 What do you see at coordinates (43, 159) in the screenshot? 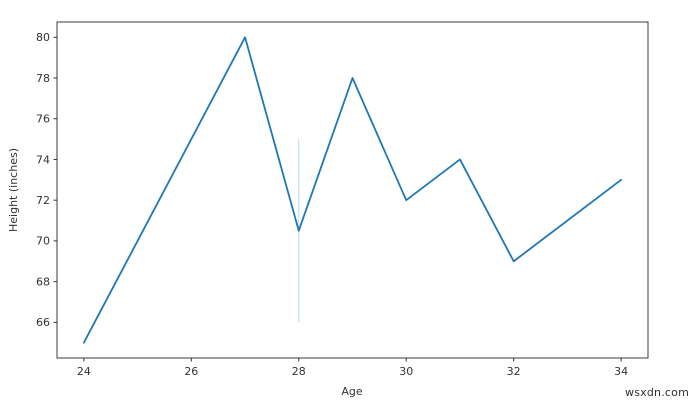
I see `y-tick-label: 74` at bounding box center [43, 159].